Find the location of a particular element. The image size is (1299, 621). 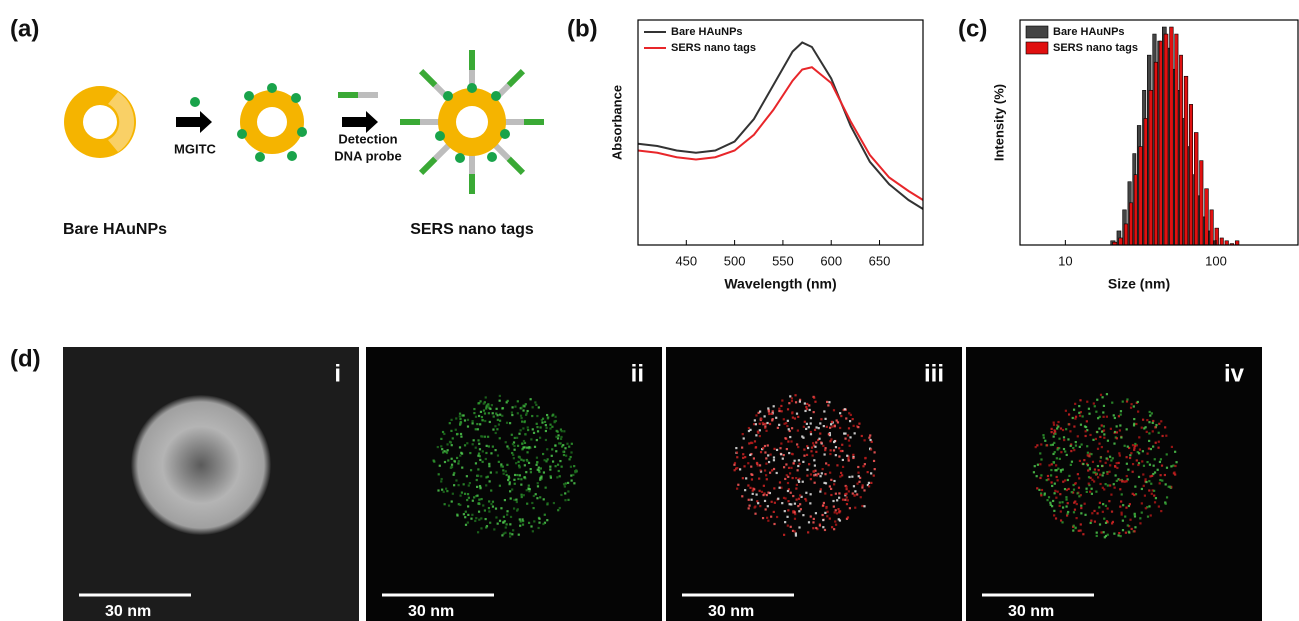

micrograph-label: i is located at coordinates (337, 373).